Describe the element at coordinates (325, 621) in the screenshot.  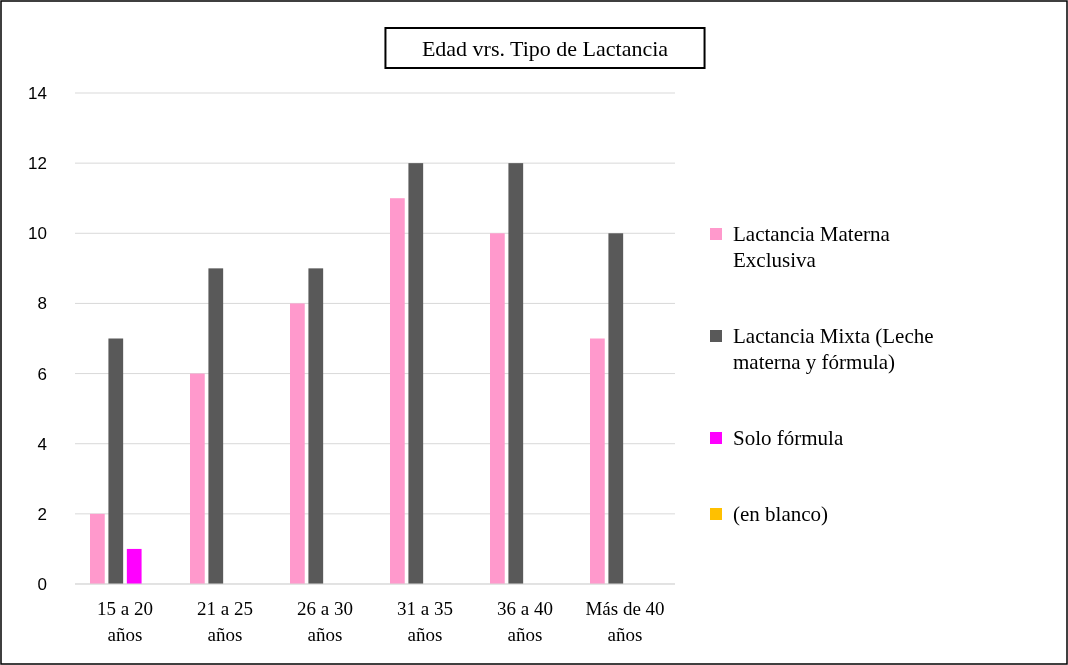
I see `x-tick-label: 26 a 30 años` at that location.